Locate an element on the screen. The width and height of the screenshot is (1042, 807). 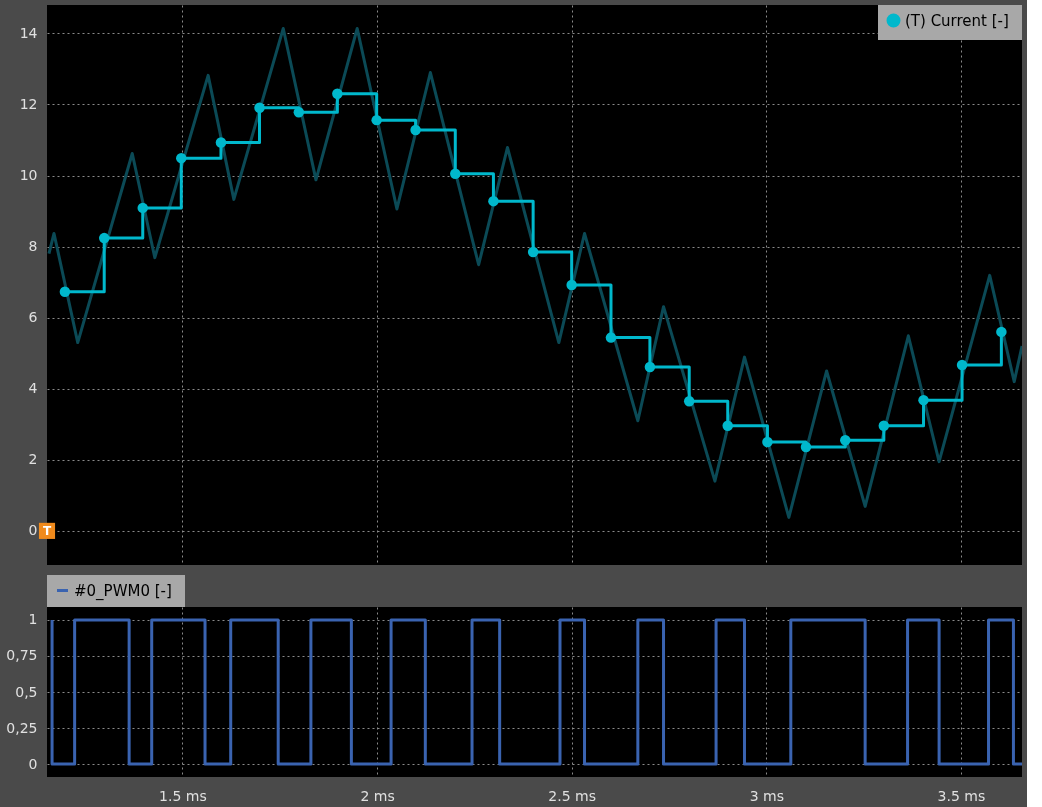
y-tick-label: 1 is located at coordinates (33, 619).